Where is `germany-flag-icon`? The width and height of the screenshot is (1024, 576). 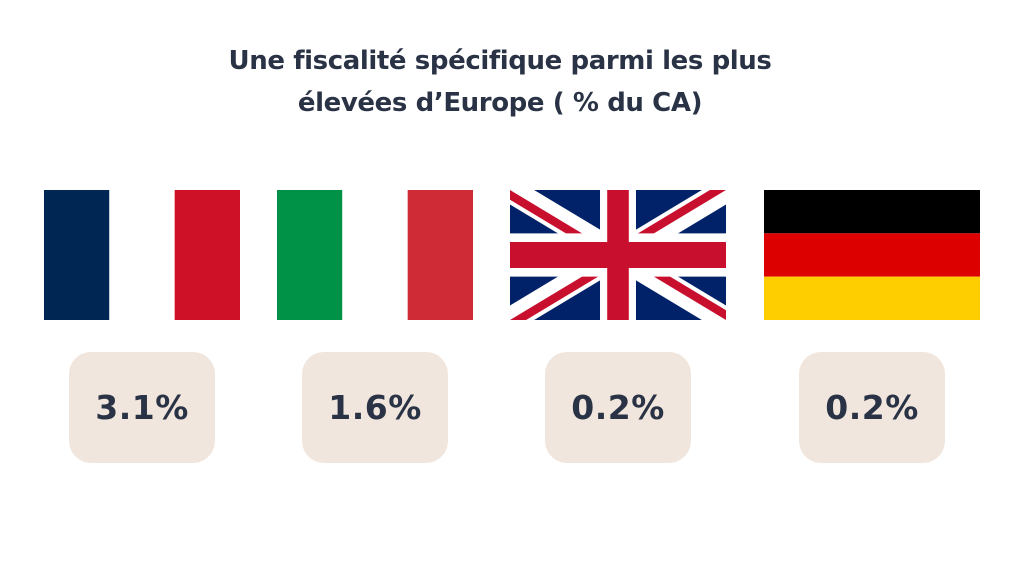 germany-flag-icon is located at coordinates (872, 255).